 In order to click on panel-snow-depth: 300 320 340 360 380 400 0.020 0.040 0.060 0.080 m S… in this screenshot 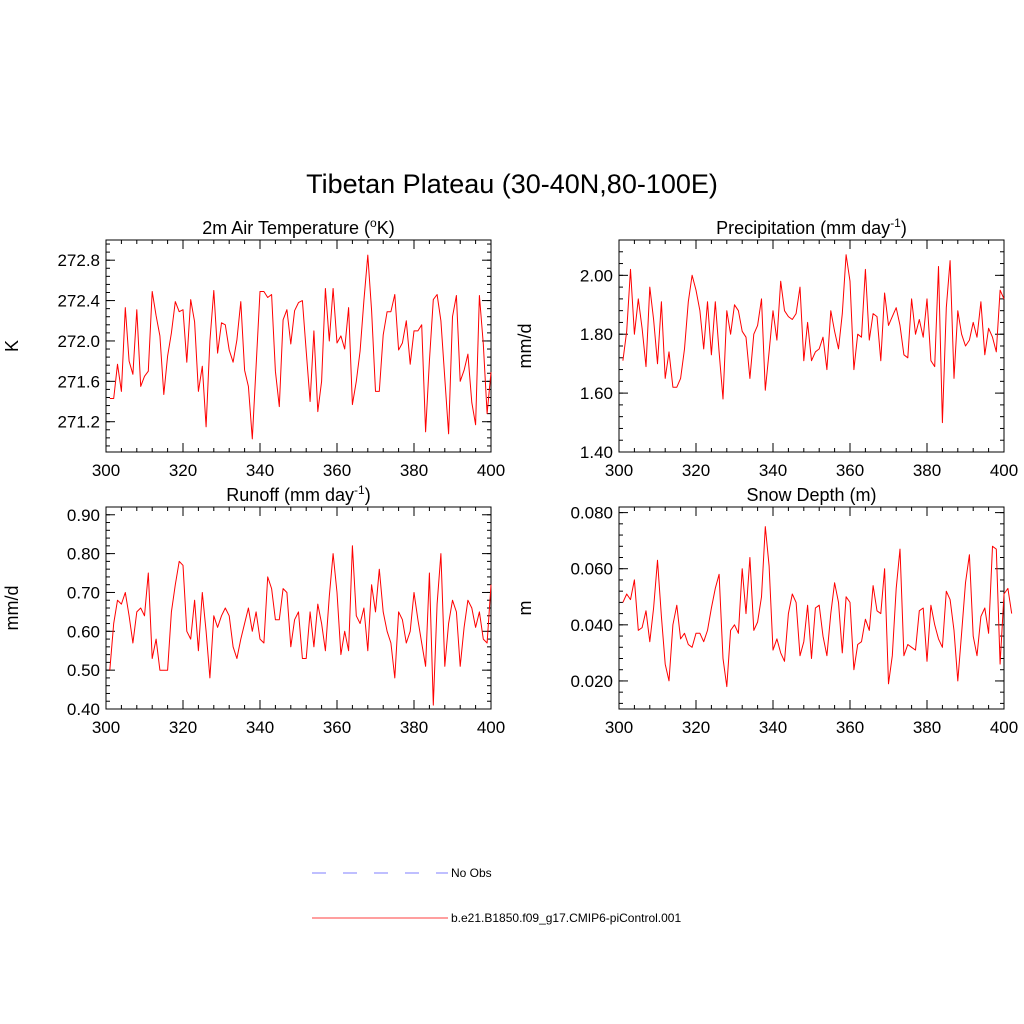, I will do `click(766, 611)`.